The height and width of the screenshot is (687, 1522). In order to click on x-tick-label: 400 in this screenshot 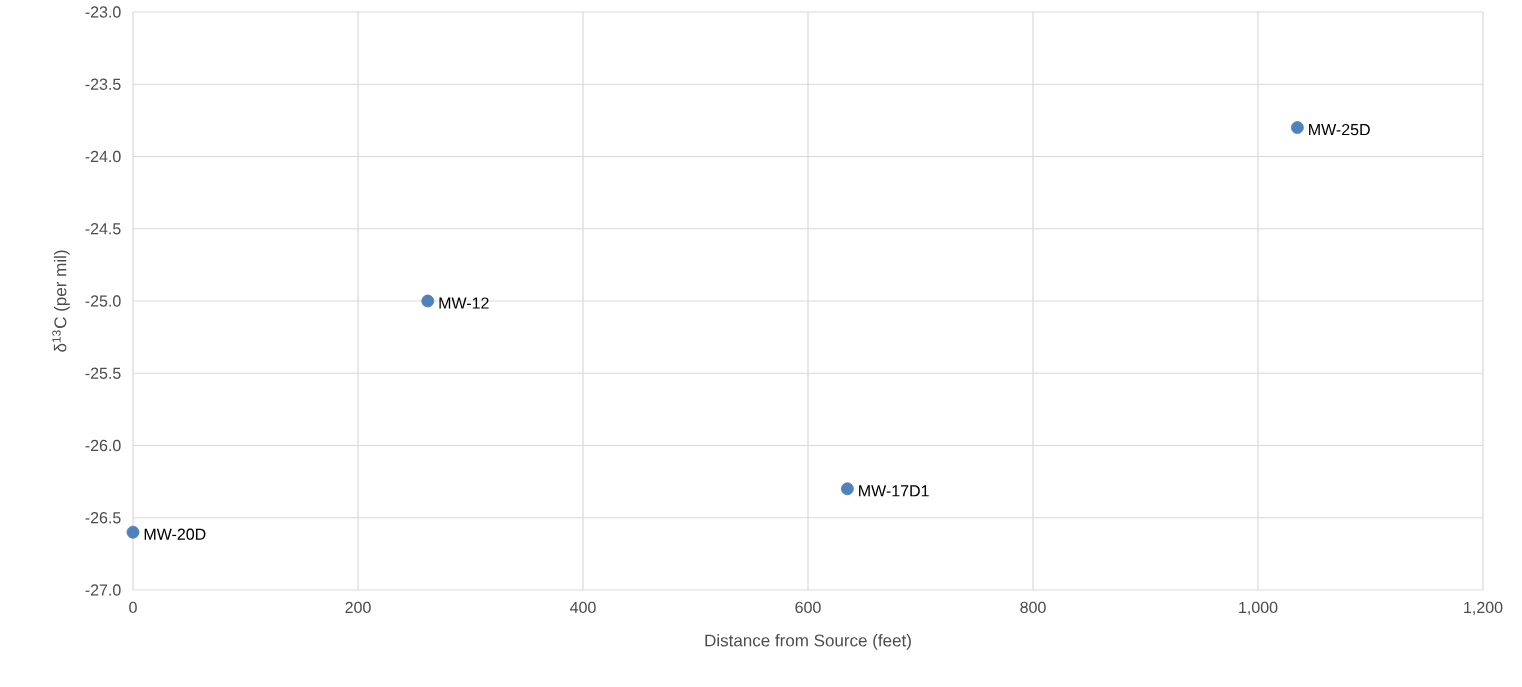, I will do `click(583, 607)`.